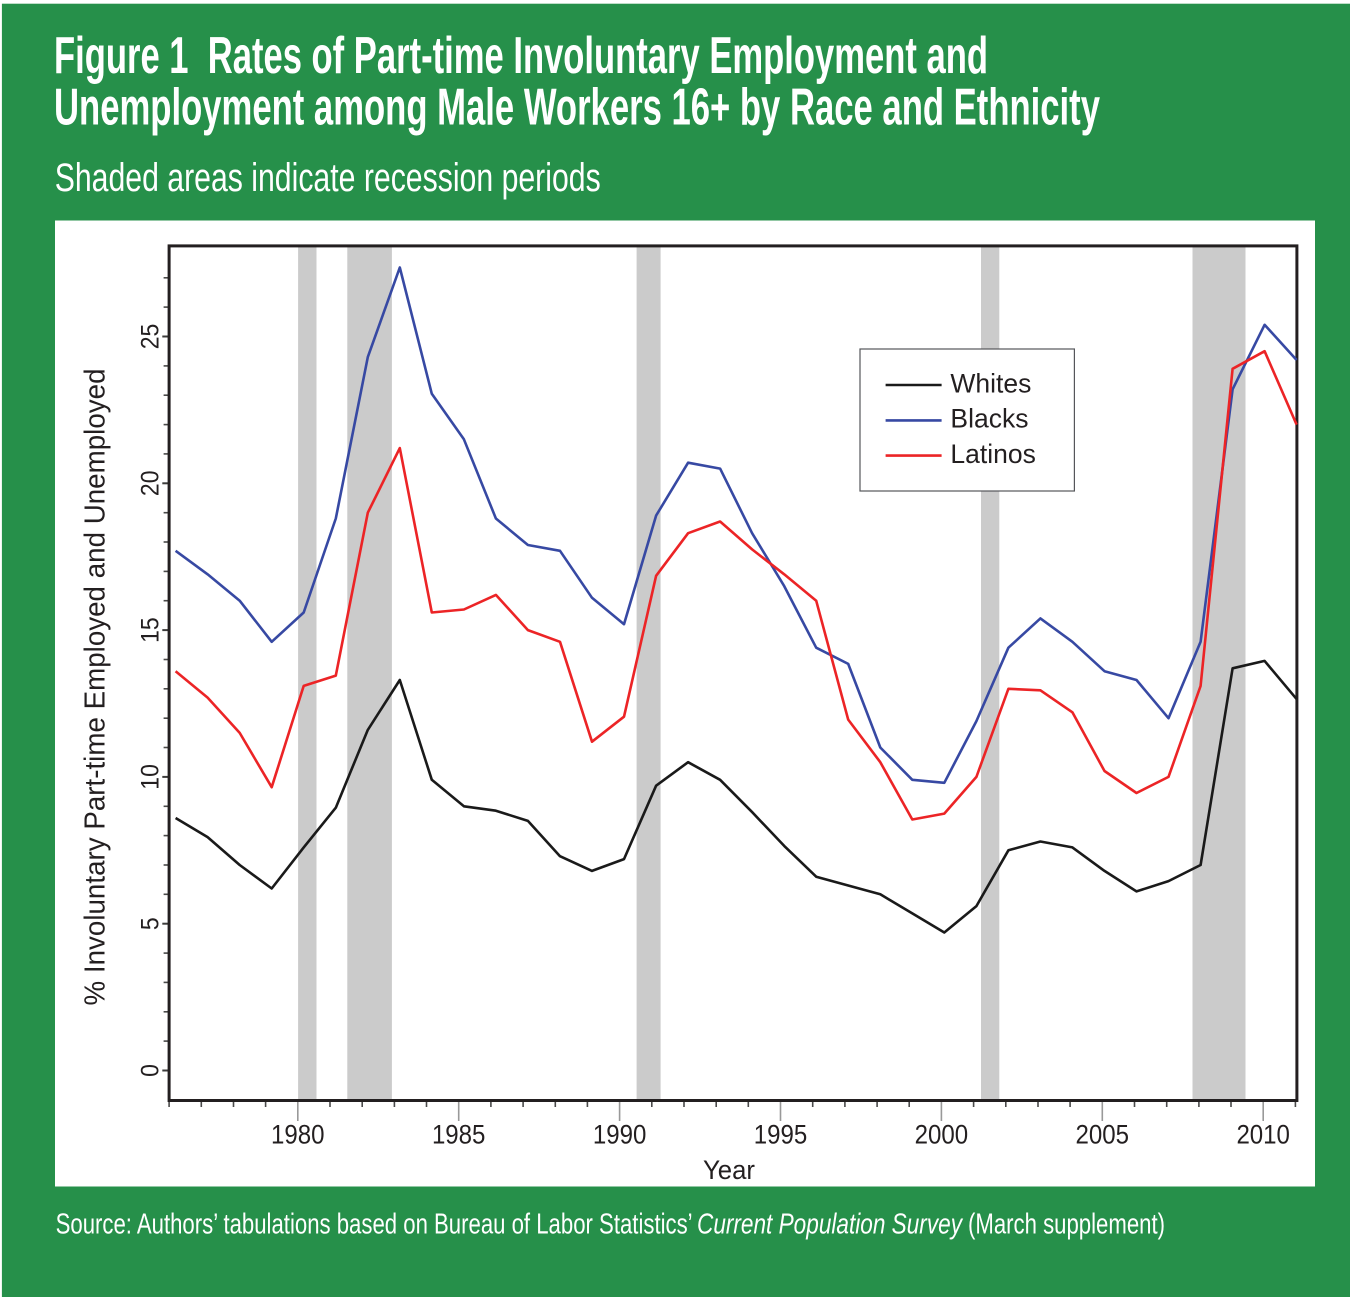  What do you see at coordinates (298, 1135) in the screenshot?
I see `svg-text: 1980` at bounding box center [298, 1135].